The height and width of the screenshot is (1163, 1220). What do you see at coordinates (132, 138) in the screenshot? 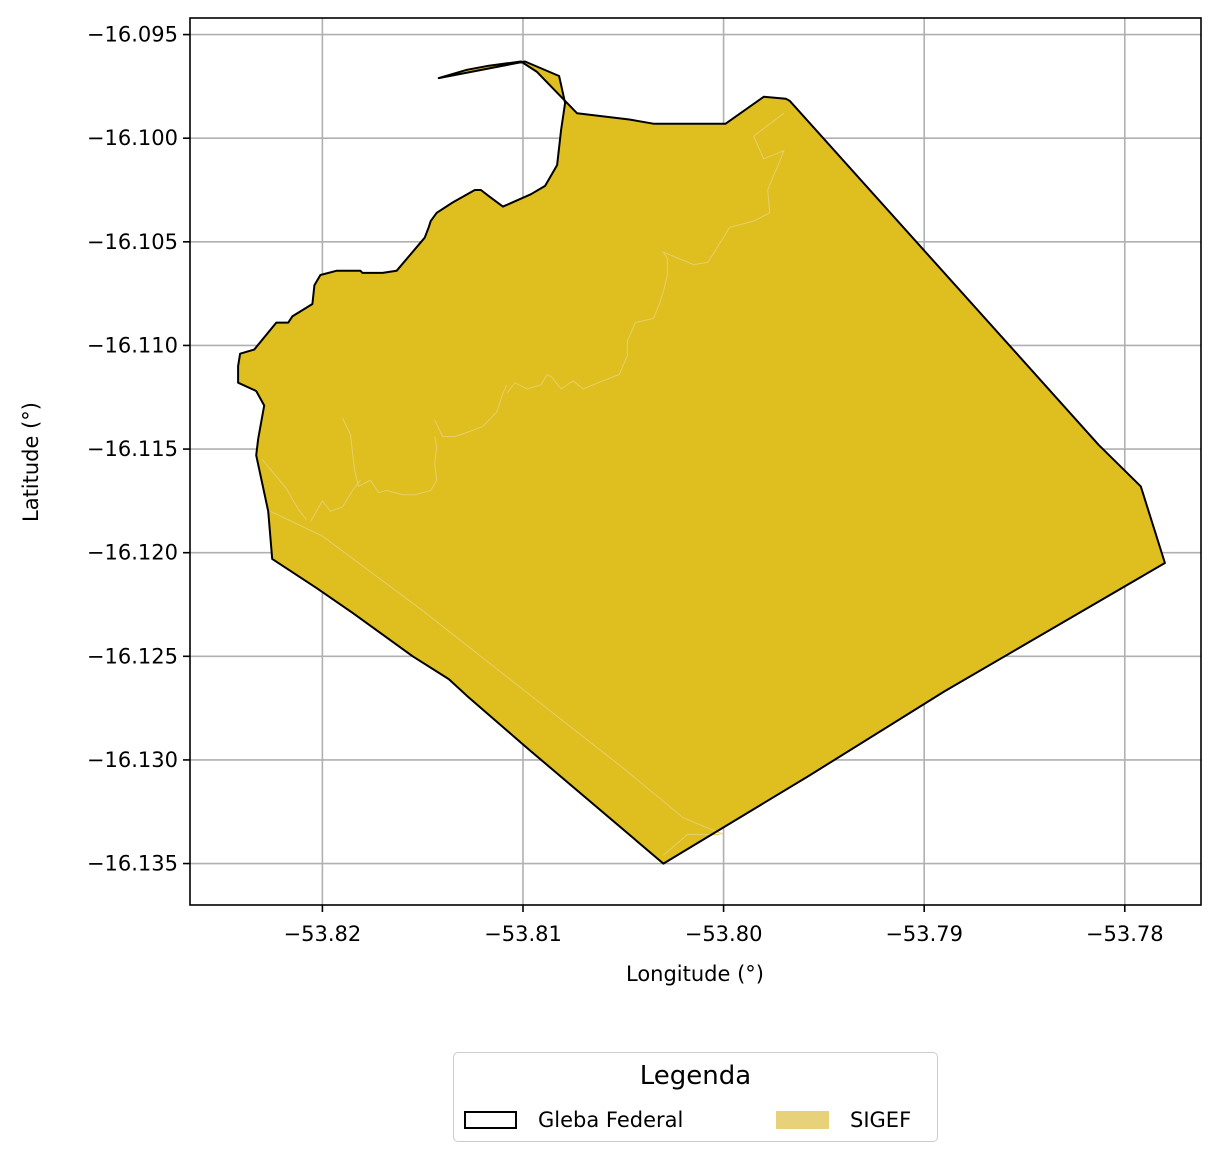
I see `y-tick-label: −16.100` at bounding box center [132, 138].